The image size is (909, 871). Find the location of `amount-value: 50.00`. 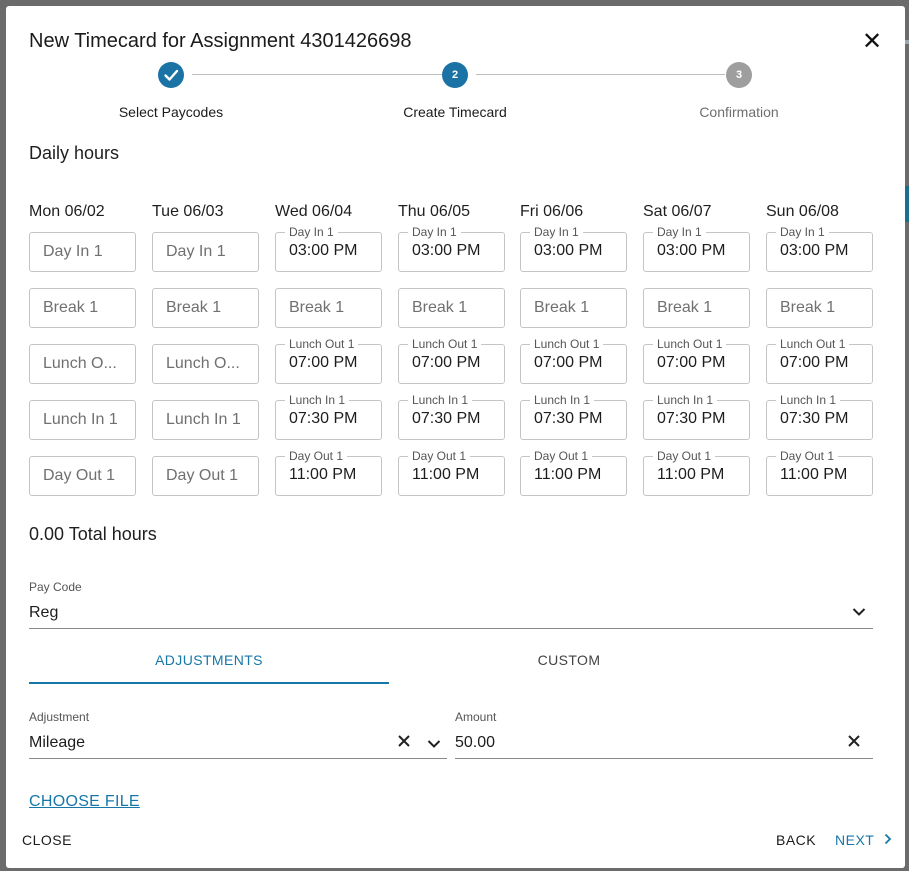

amount-value: 50.00 is located at coordinates (475, 742).